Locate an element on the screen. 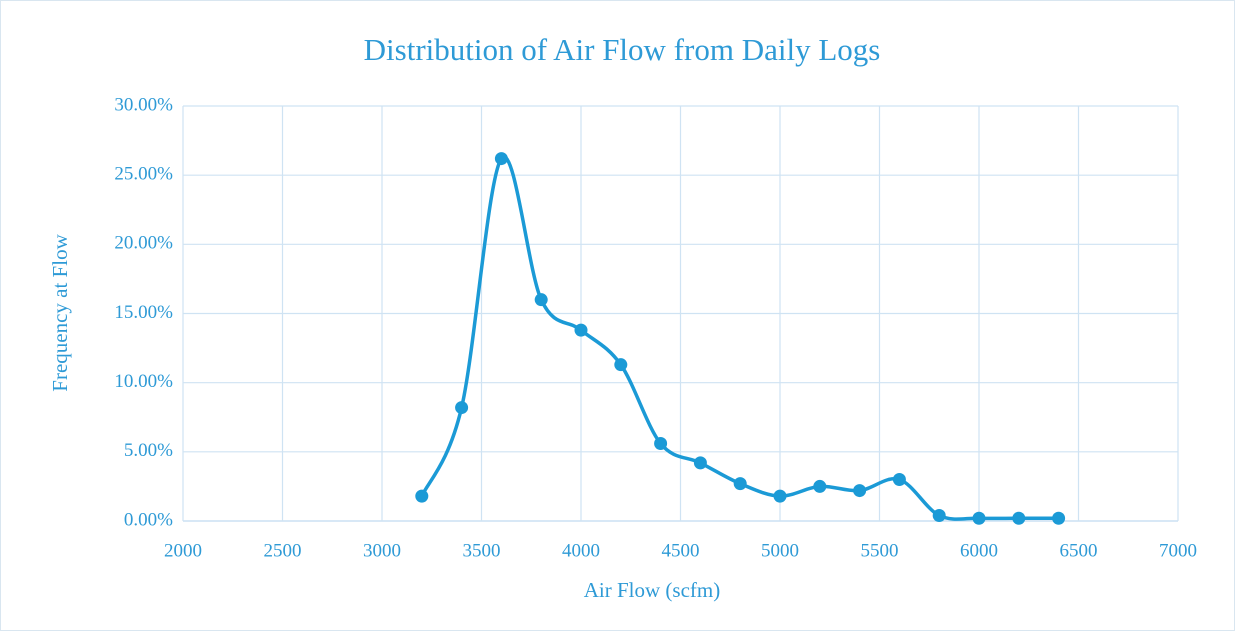 The image size is (1235, 631). x-tick-label: 2000 is located at coordinates (183, 550).